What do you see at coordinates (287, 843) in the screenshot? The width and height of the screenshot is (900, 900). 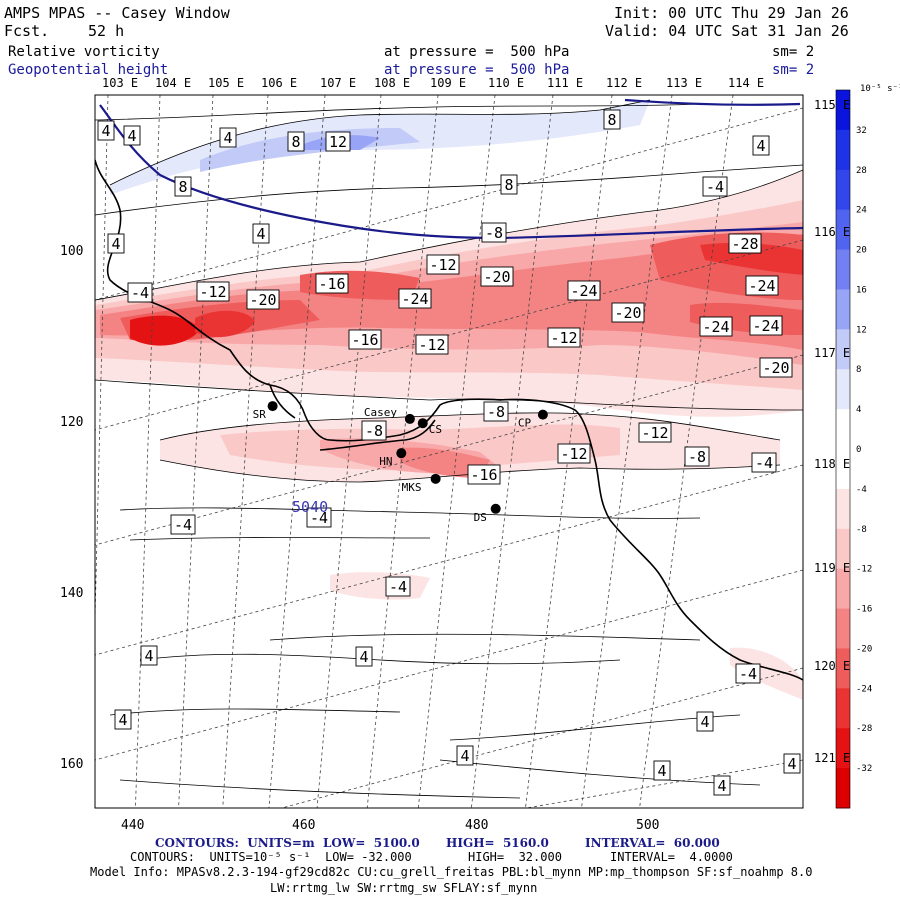 I see `footer-height-contours: CONTOURS: UNITS=m LOW= 5100.0` at bounding box center [287, 843].